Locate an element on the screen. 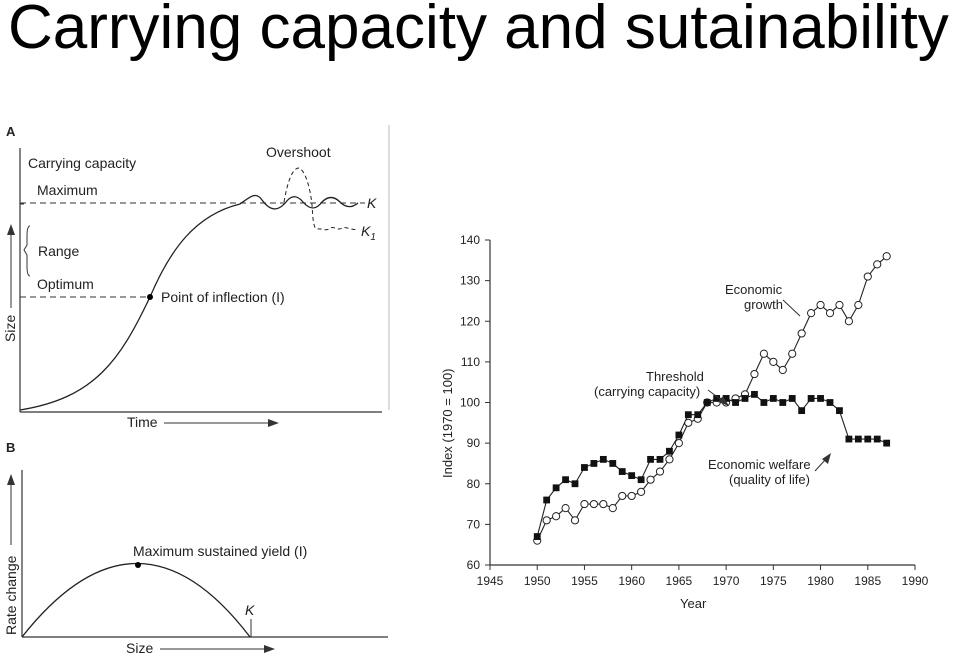 The height and width of the screenshot is (657, 960). x-tick-label: 1975 is located at coordinates (773, 581).